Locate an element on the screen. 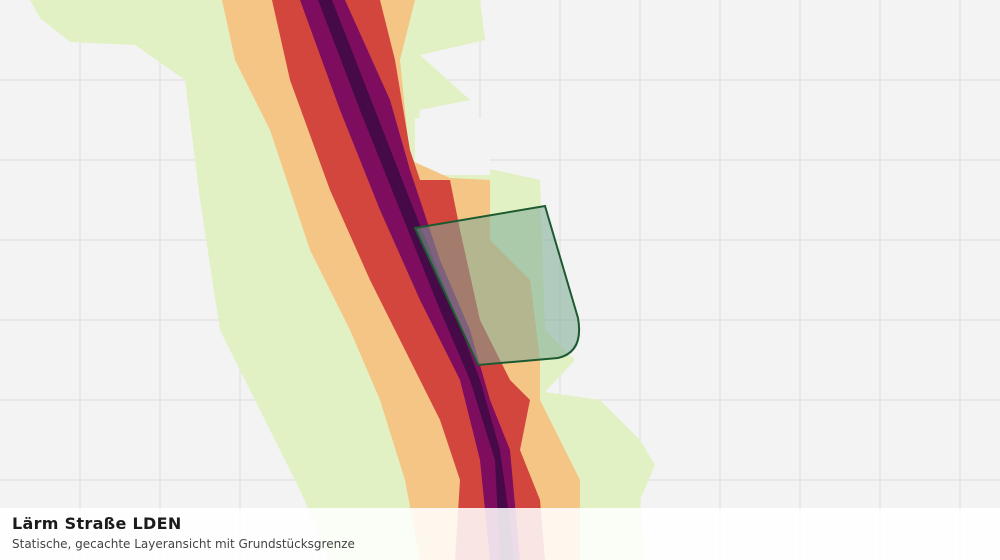 This screenshot has height=560, width=1000. gap is located at coordinates (452, 146).